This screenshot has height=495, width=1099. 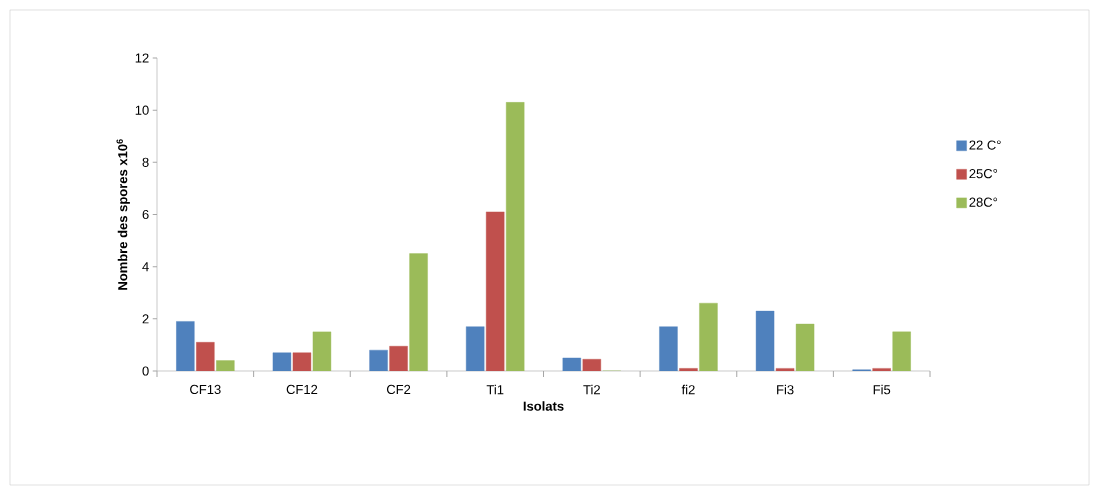 What do you see at coordinates (145, 371) in the screenshot?
I see `y-tick-label: 0` at bounding box center [145, 371].